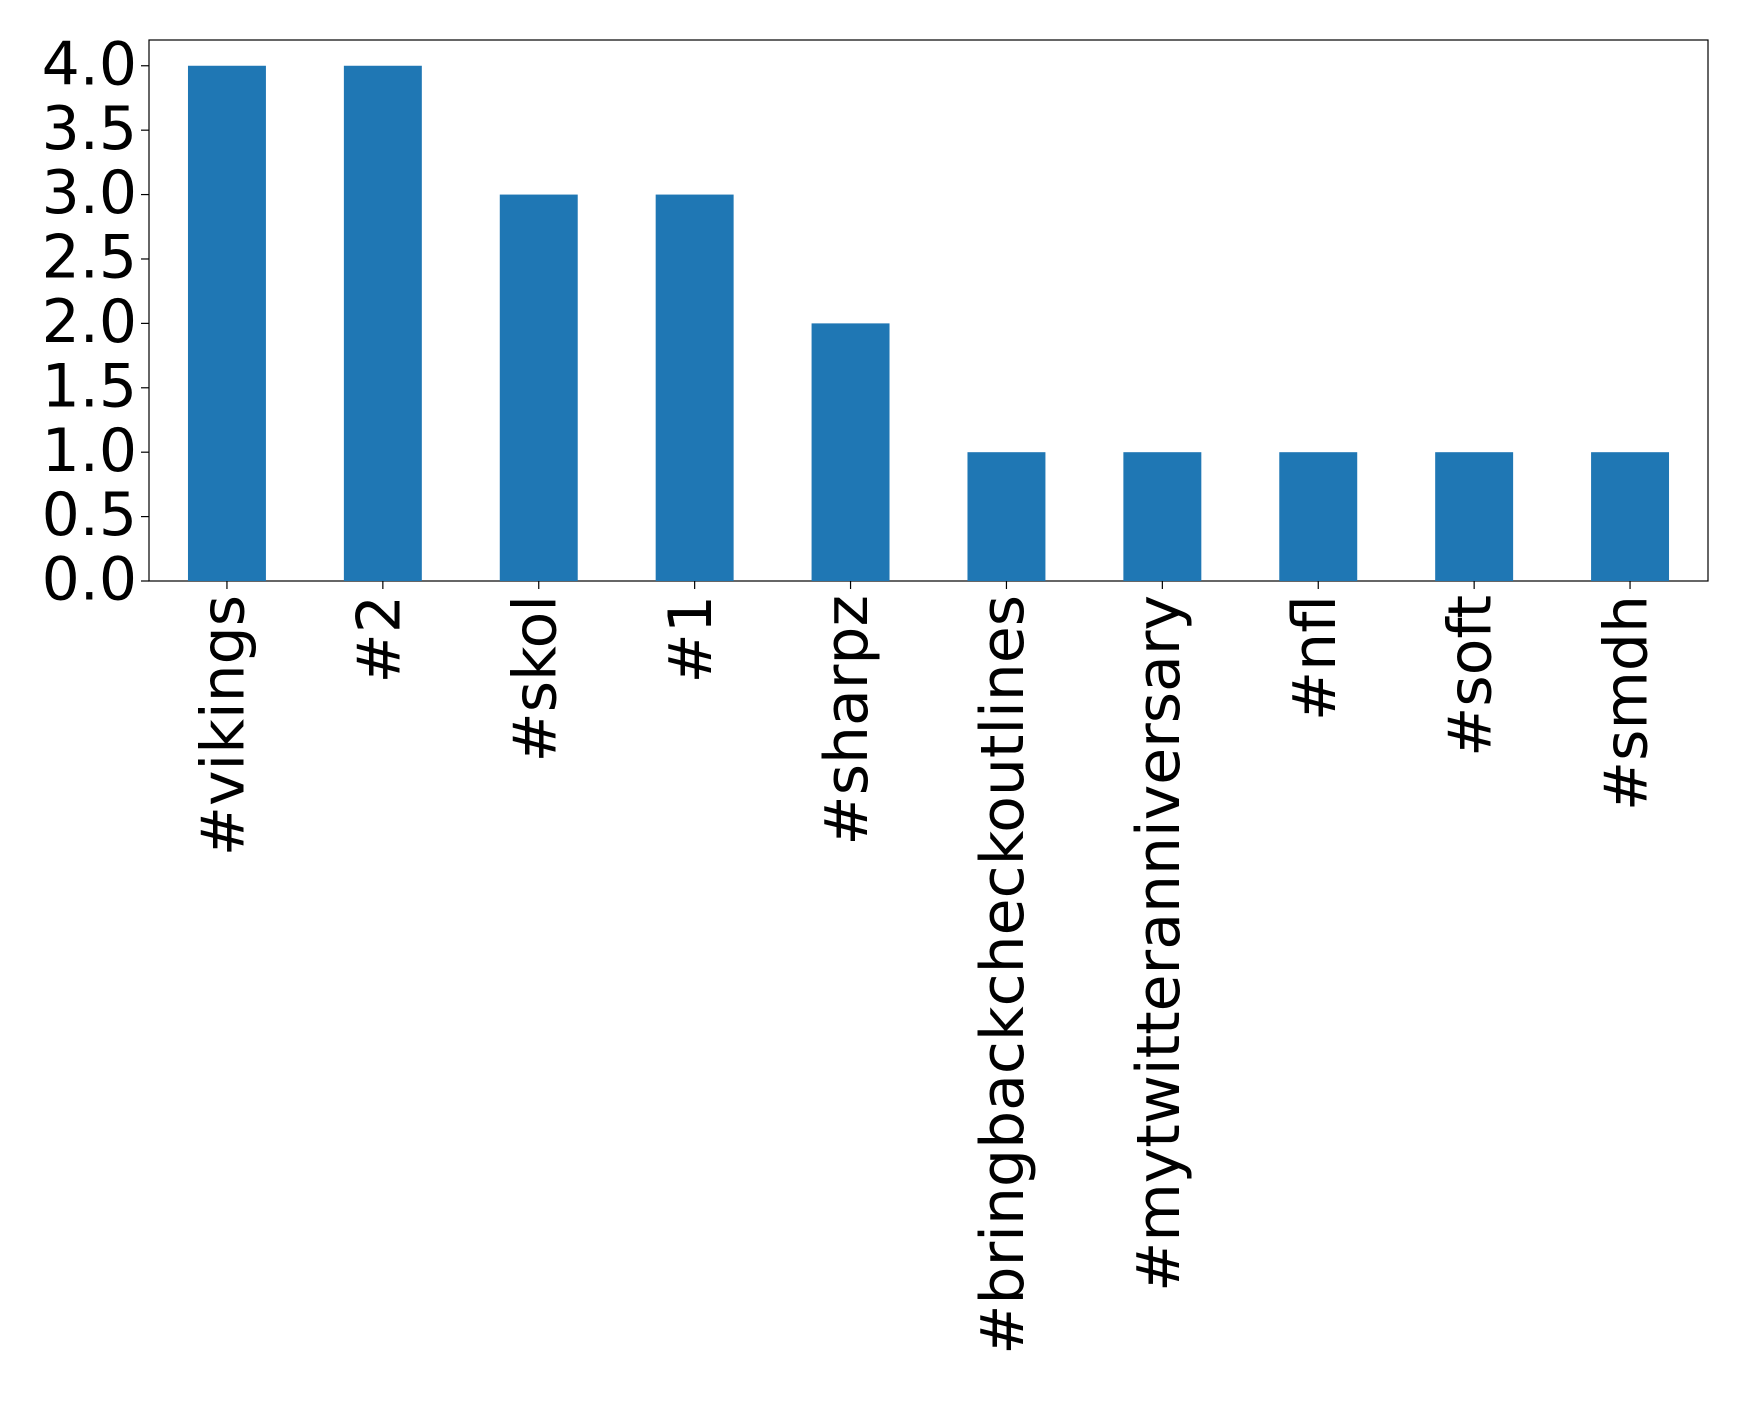 The height and width of the screenshot is (1419, 1739). I want to click on x-tick-label: #1, so click(691, 639).